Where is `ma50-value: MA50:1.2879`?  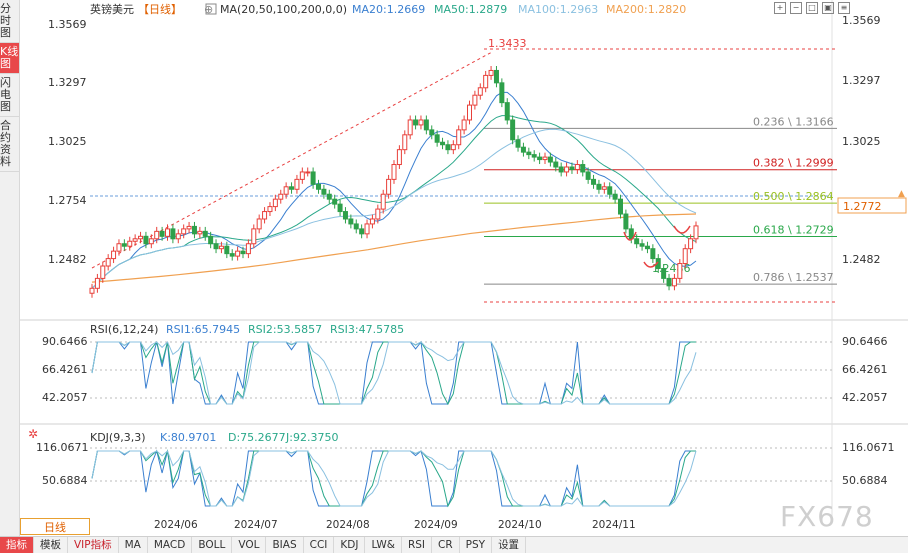 ma50-value: MA50:1.2879 is located at coordinates (470, 9).